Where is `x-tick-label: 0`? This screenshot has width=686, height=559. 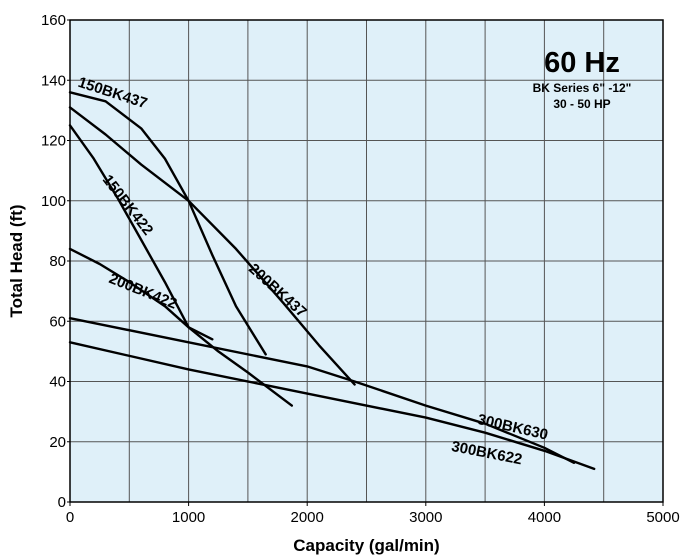 x-tick-label: 0 is located at coordinates (70, 517).